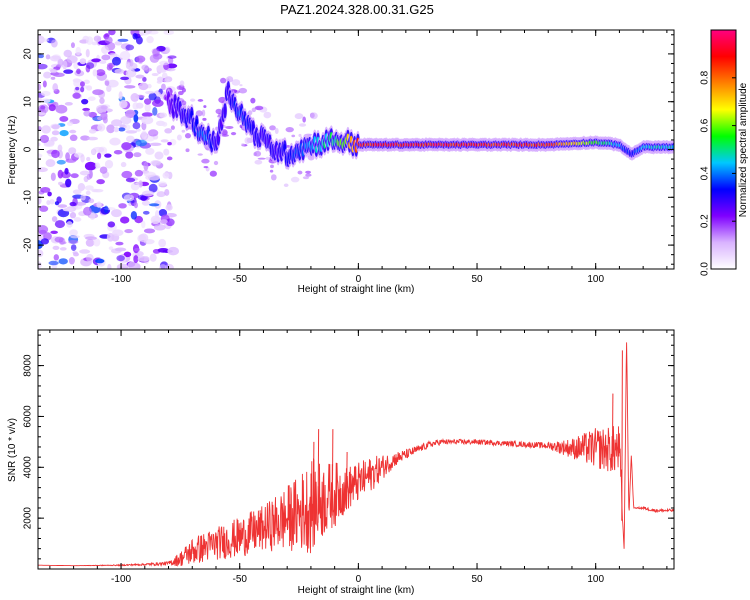  I want to click on spectrogram-ytick-label: -20, so click(28, 244).